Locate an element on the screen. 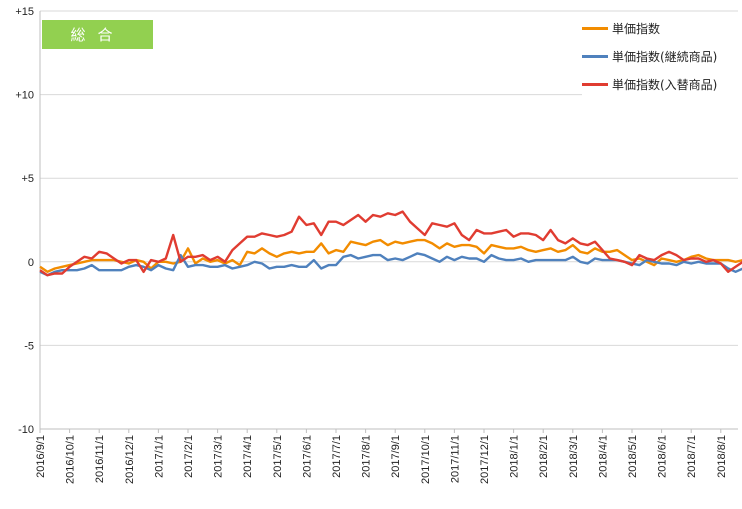 The width and height of the screenshot is (742, 509). y-tick-label: -5 is located at coordinates (29, 346).